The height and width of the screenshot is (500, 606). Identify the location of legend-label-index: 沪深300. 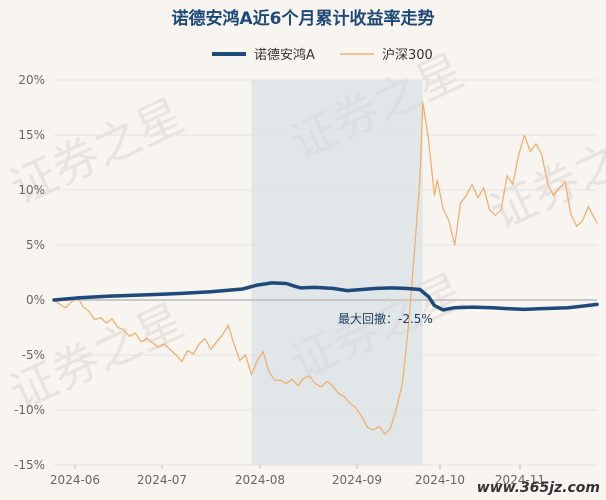
(407, 55).